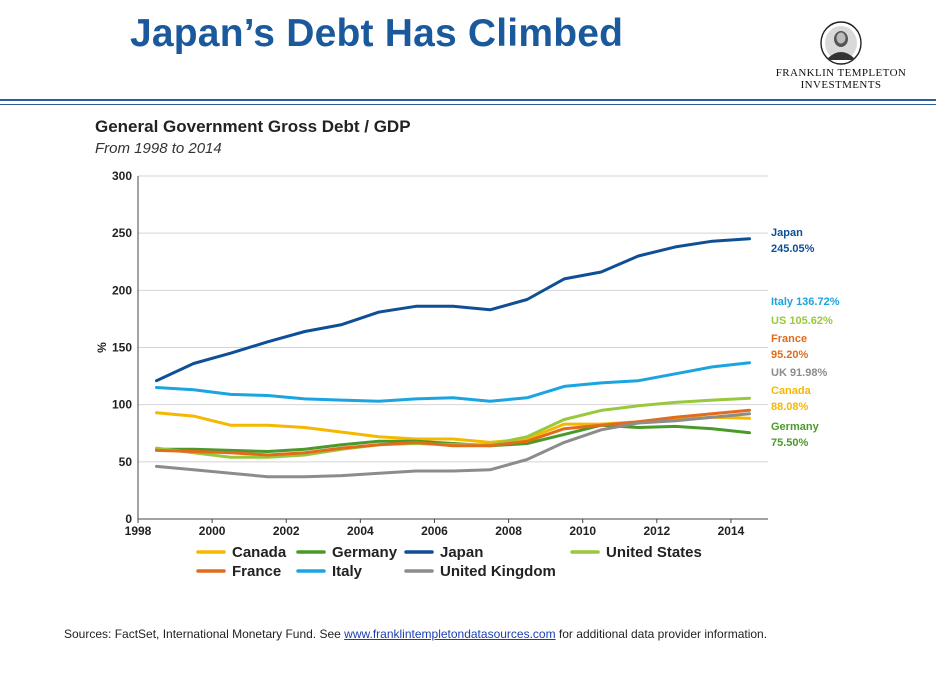 The height and width of the screenshot is (677, 936). What do you see at coordinates (450, 634) in the screenshot?
I see `data-sources-link: www.franklintempletondatasources.com` at bounding box center [450, 634].